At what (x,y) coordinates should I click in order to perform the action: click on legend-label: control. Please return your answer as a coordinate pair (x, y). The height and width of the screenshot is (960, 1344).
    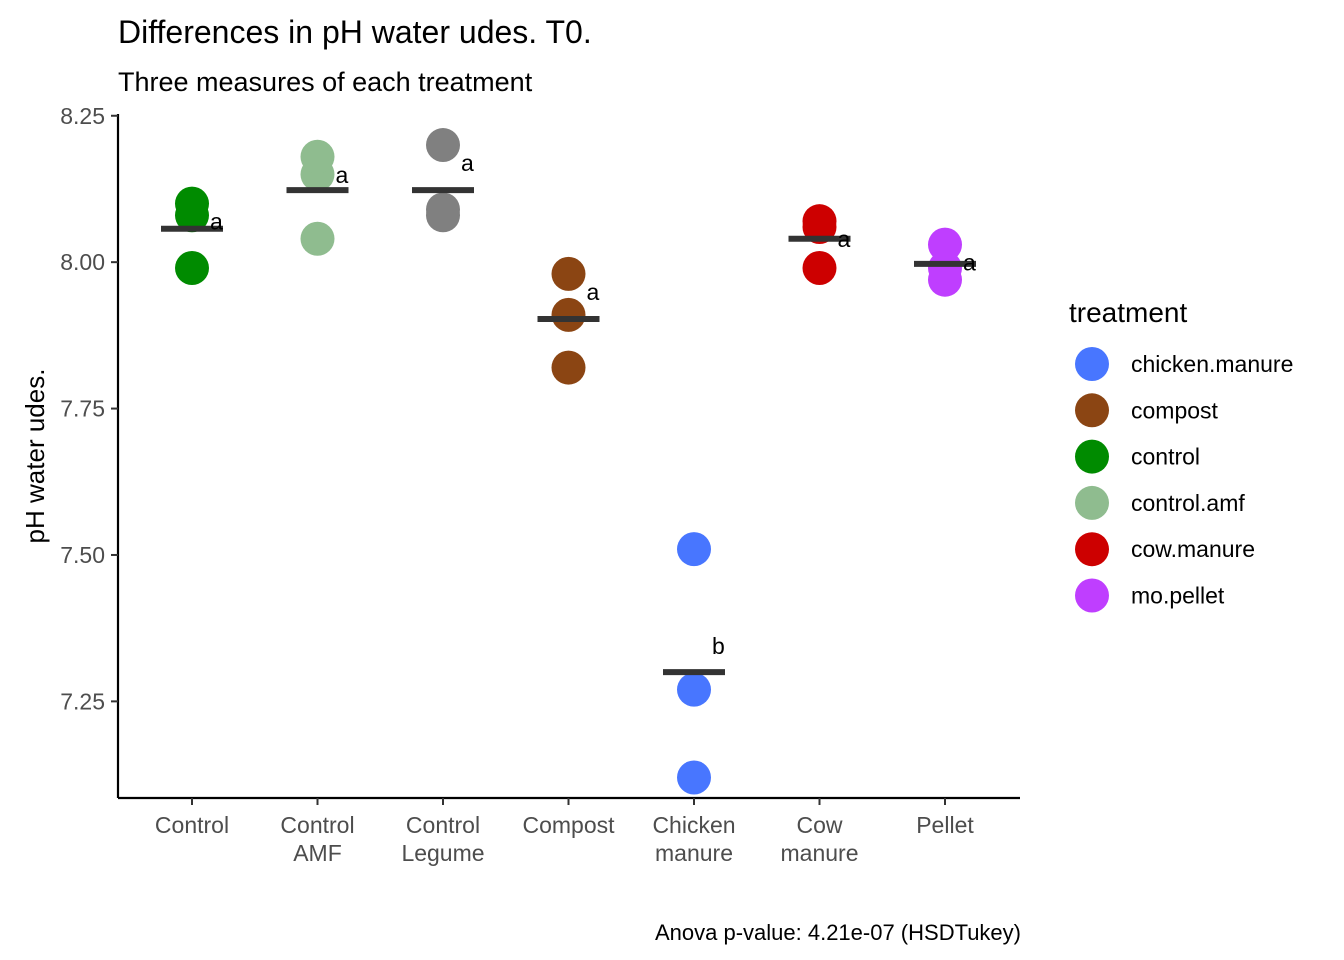
    Looking at the image, I should click on (1165, 457).